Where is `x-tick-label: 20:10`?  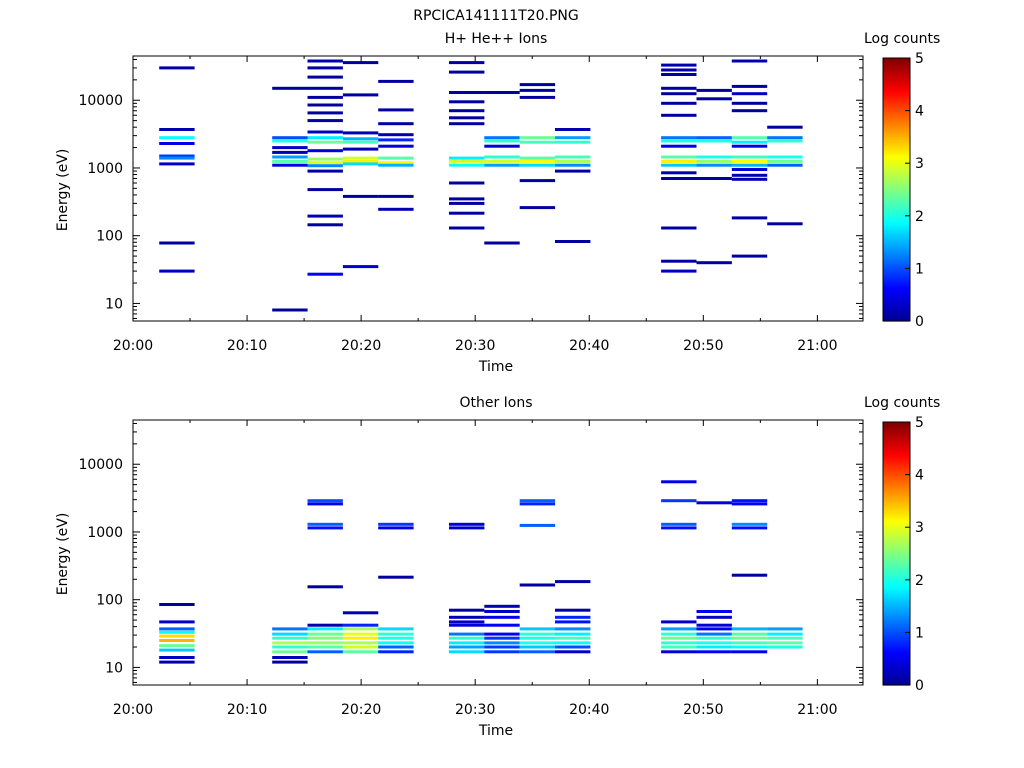
x-tick-label: 20:10 is located at coordinates (247, 710).